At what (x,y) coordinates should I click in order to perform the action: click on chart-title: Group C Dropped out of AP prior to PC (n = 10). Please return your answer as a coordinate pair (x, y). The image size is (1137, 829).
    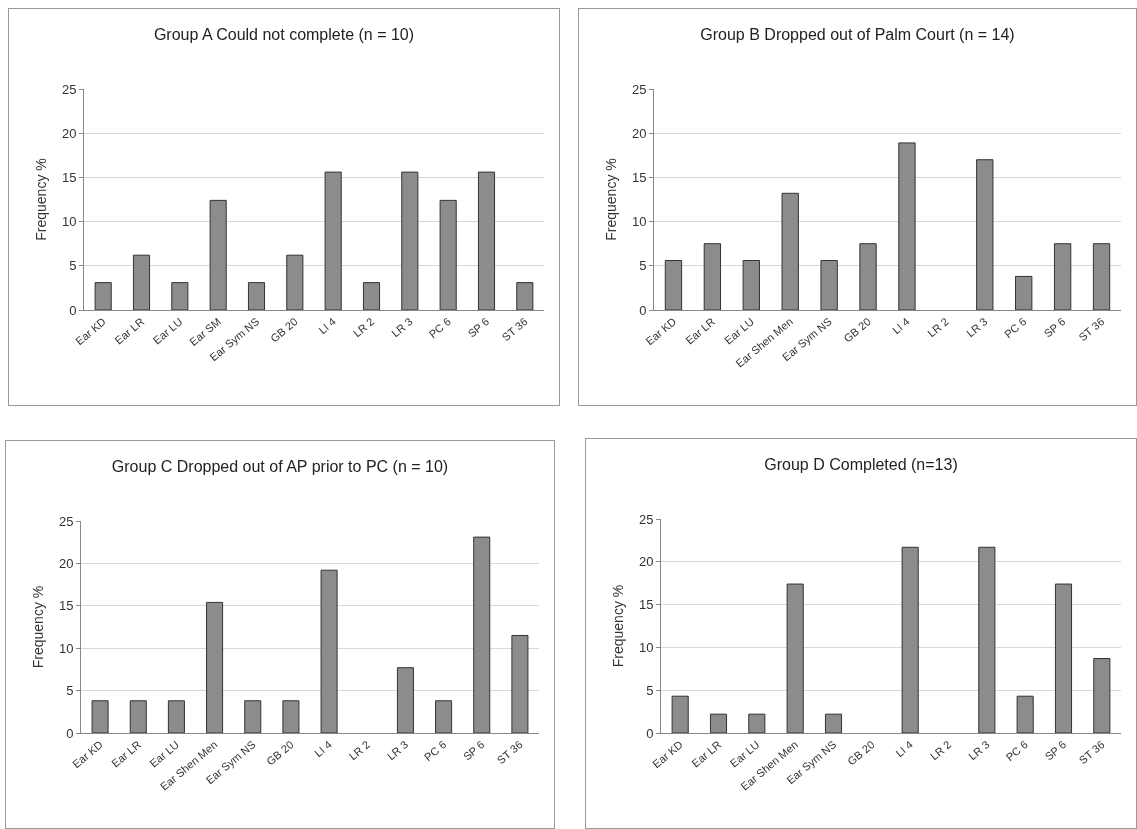
    Looking at the image, I should click on (280, 466).